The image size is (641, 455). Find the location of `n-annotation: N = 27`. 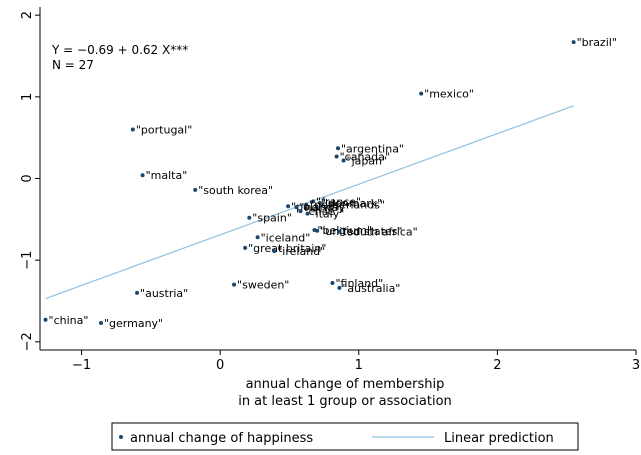

n-annotation: N = 27 is located at coordinates (73, 65).